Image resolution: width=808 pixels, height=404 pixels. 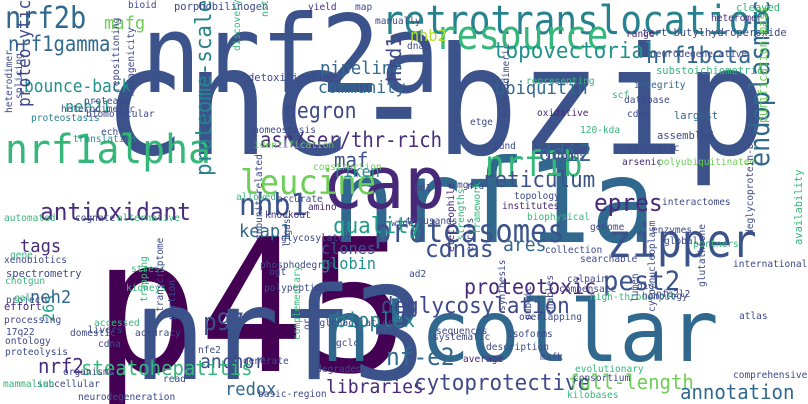 I want to click on word: riken, so click(x=357, y=171).